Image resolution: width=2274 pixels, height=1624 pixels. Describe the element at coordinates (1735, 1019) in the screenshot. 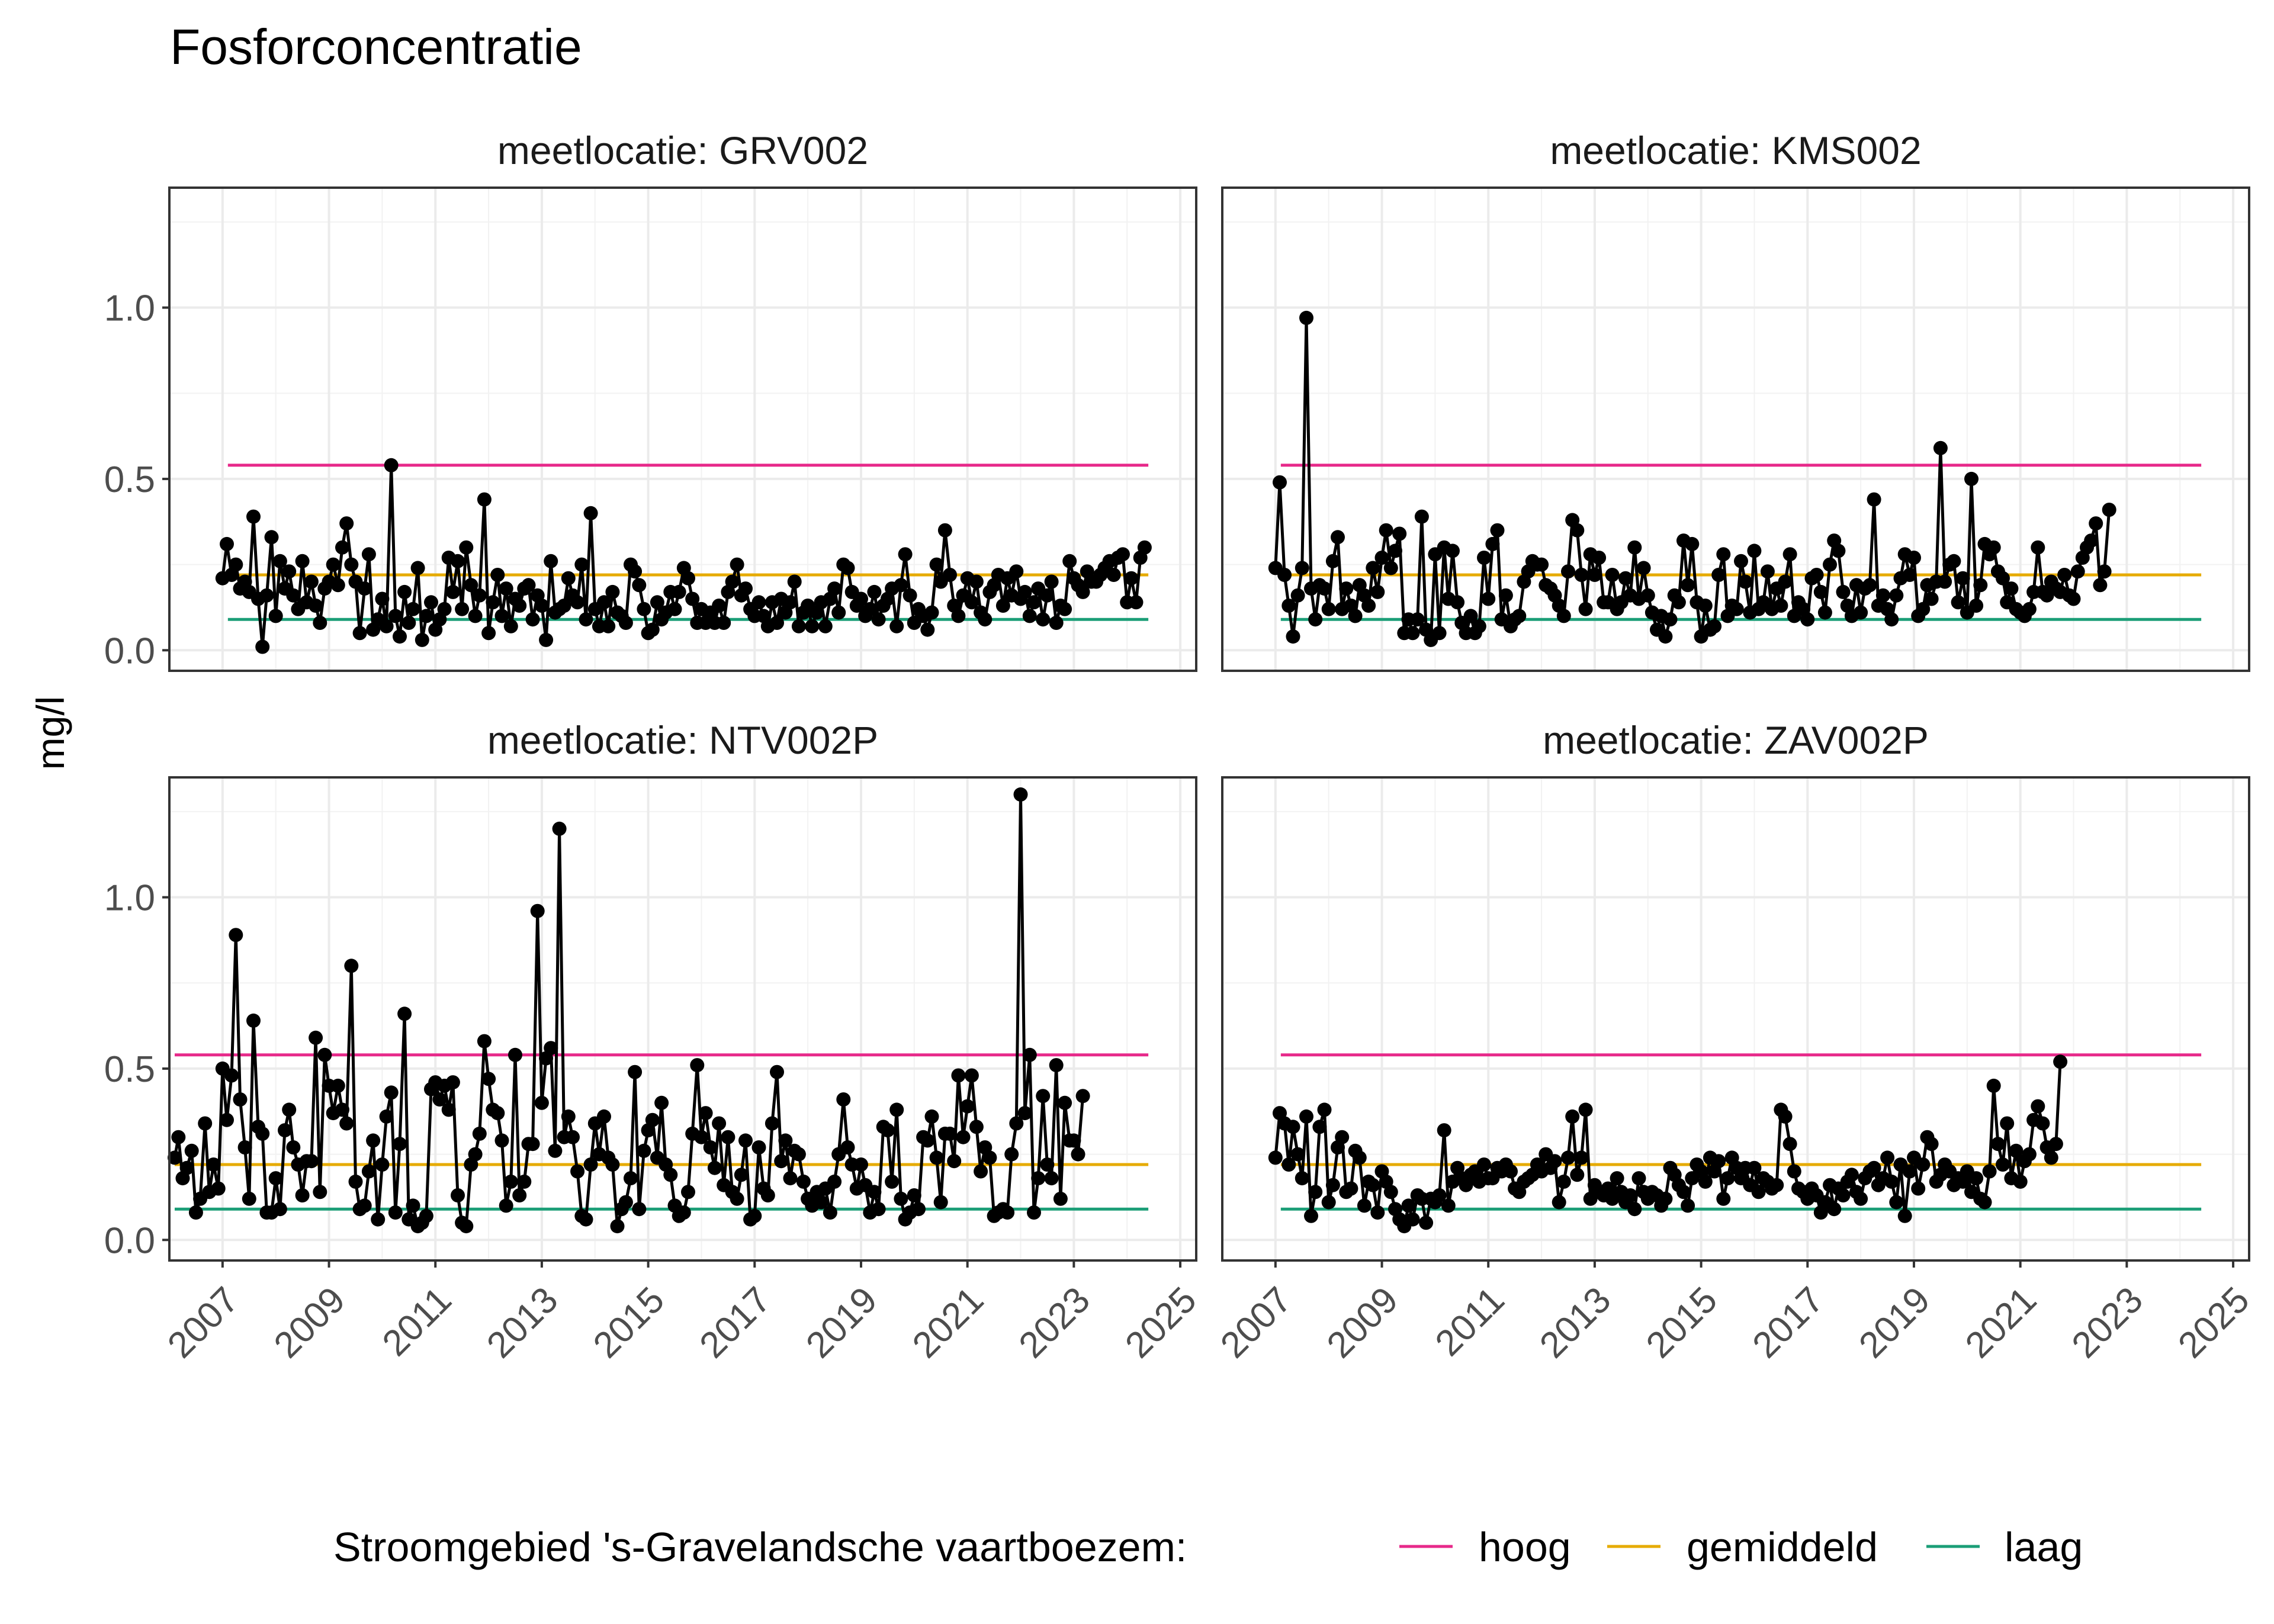

I see `panel-border` at that location.